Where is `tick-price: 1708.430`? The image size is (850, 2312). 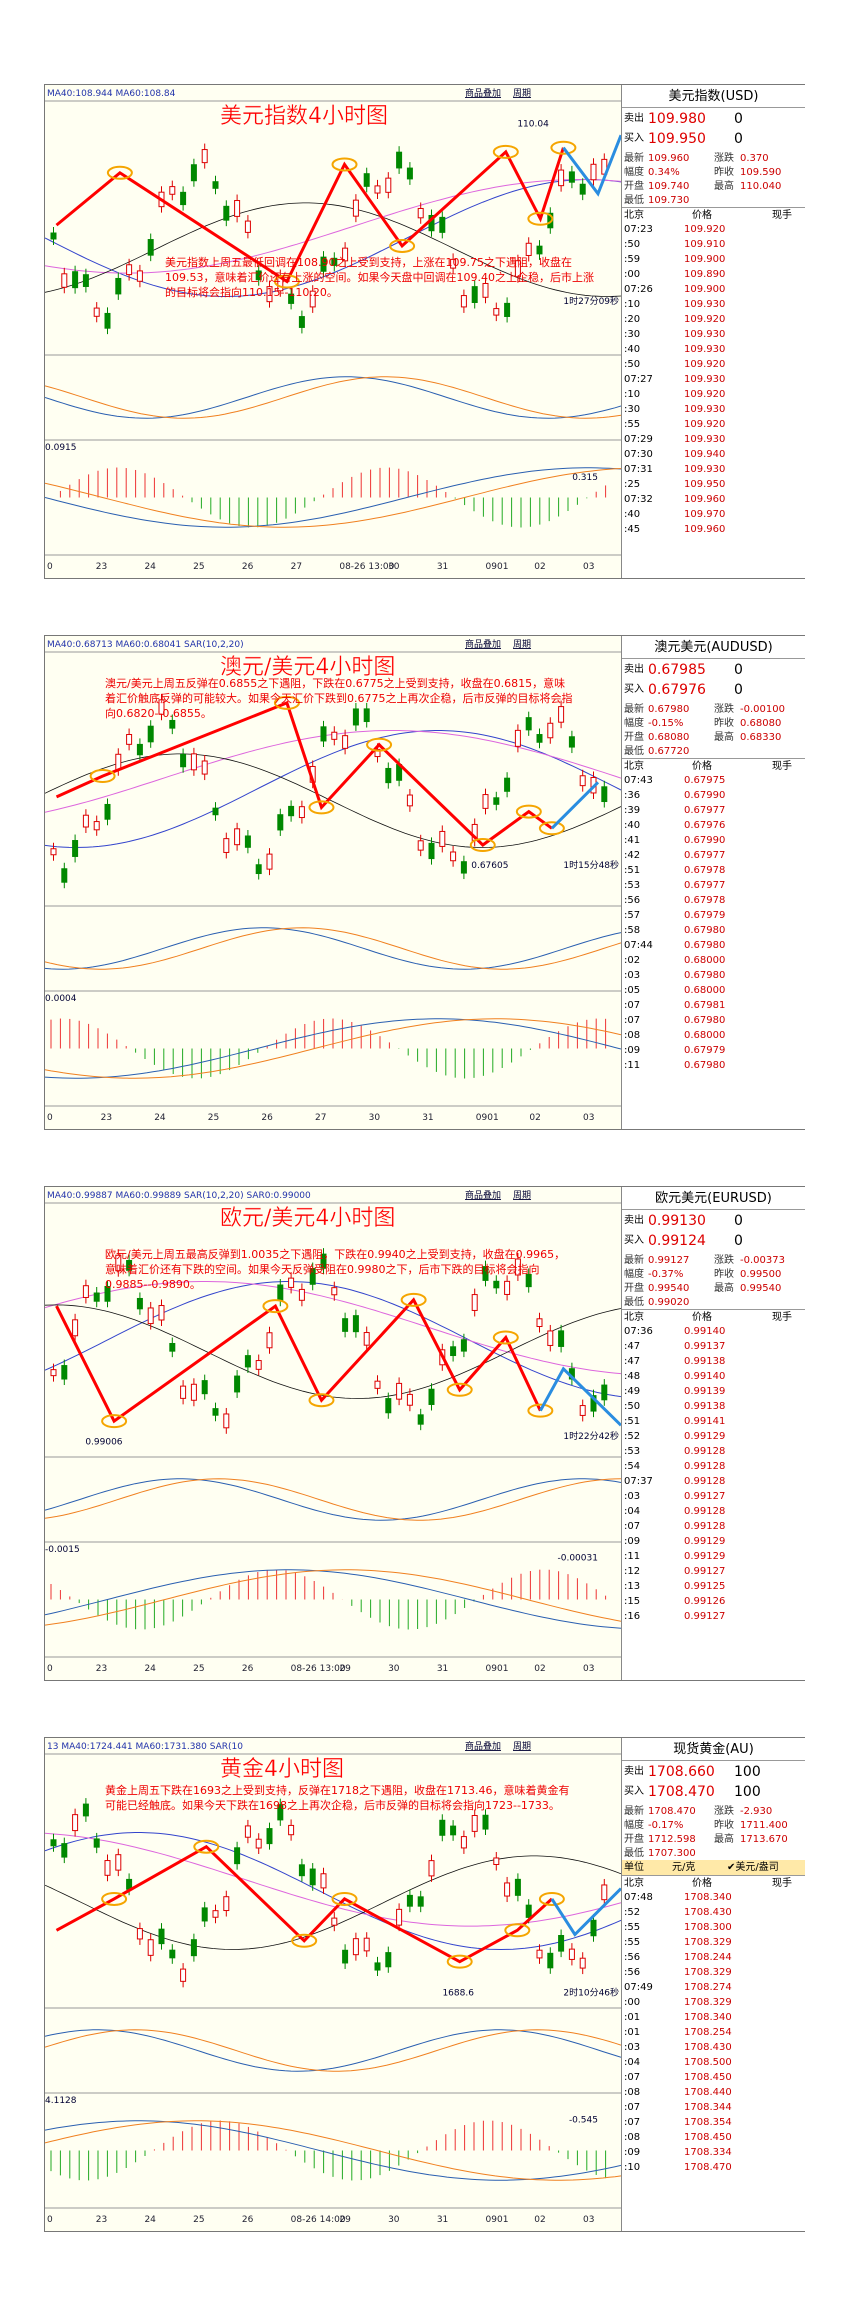
tick-price: 1708.430 is located at coordinates (708, 1912).